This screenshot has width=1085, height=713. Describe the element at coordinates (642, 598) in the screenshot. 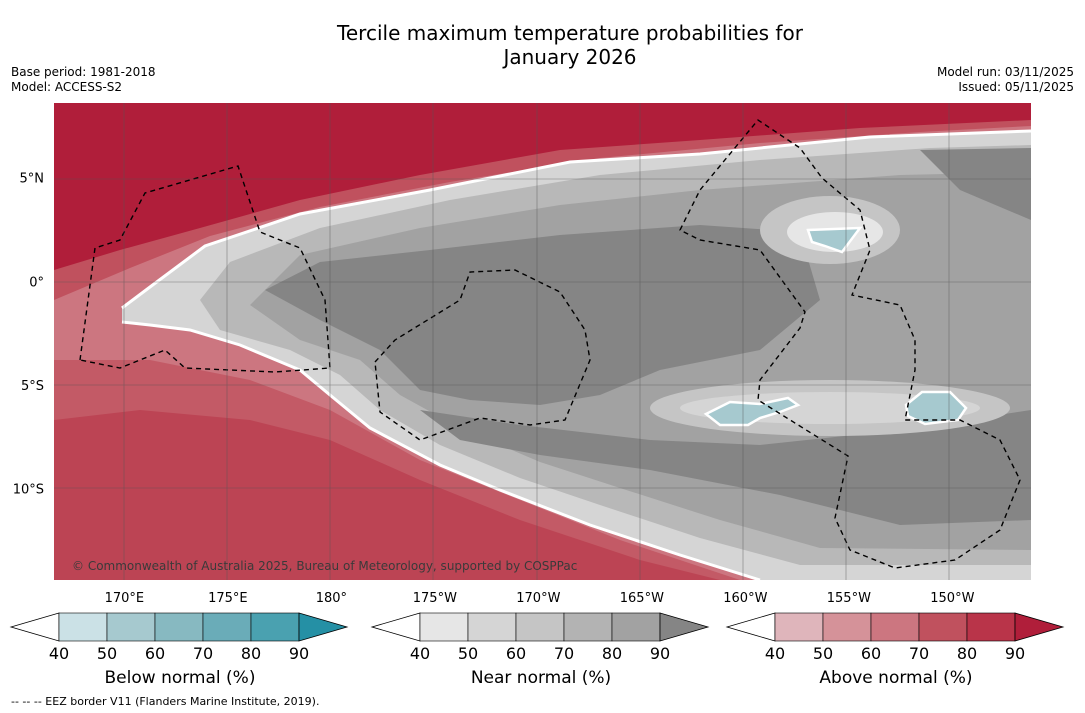

I see `x-tick-label: 165°W` at that location.